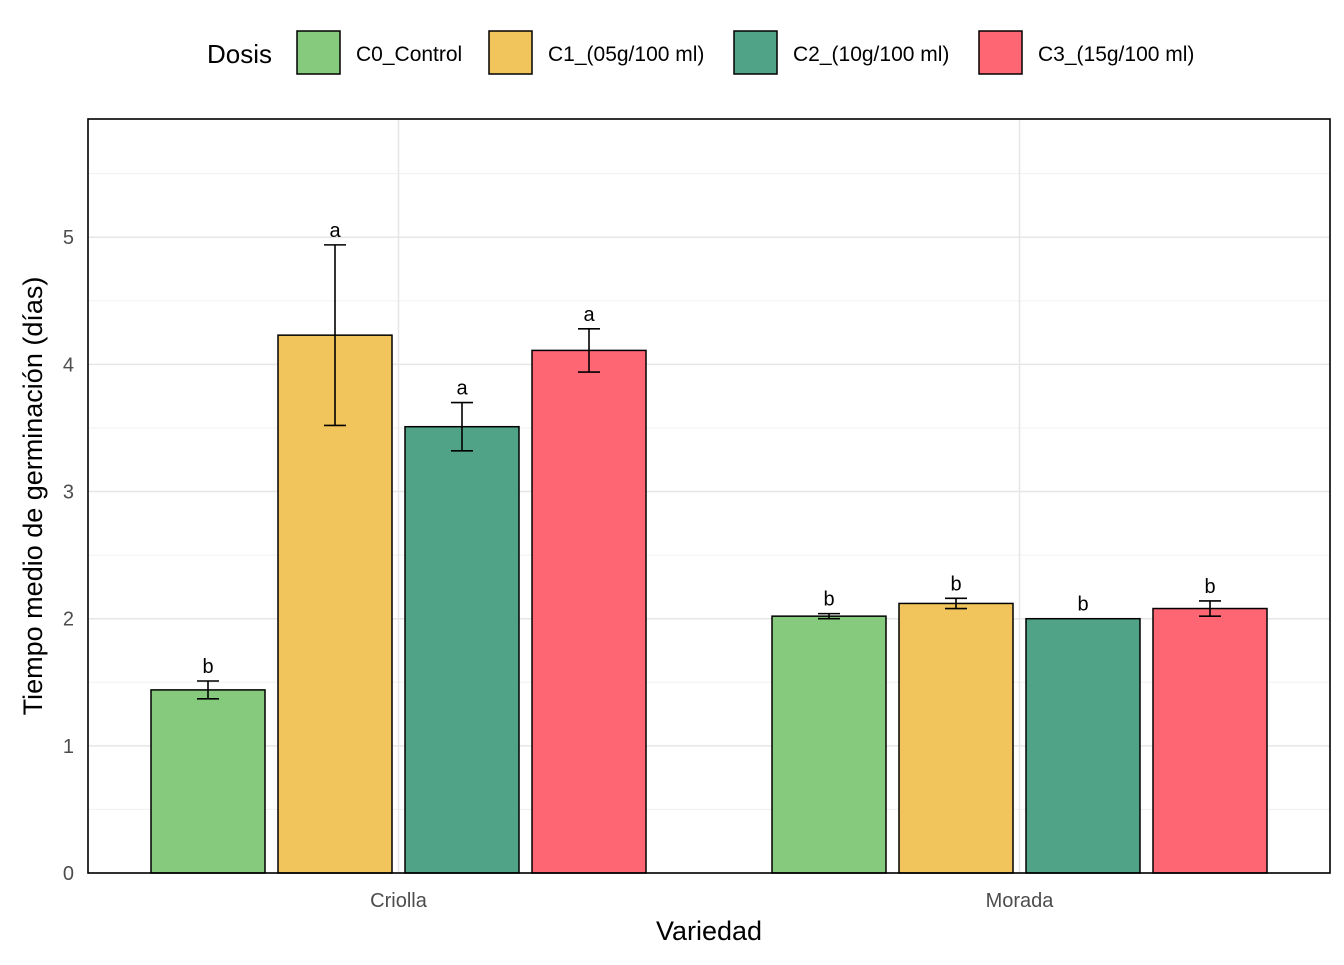 The image size is (1344, 965). I want to click on y-axis-title: Tiempo medio de germinación (días), so click(33, 496).